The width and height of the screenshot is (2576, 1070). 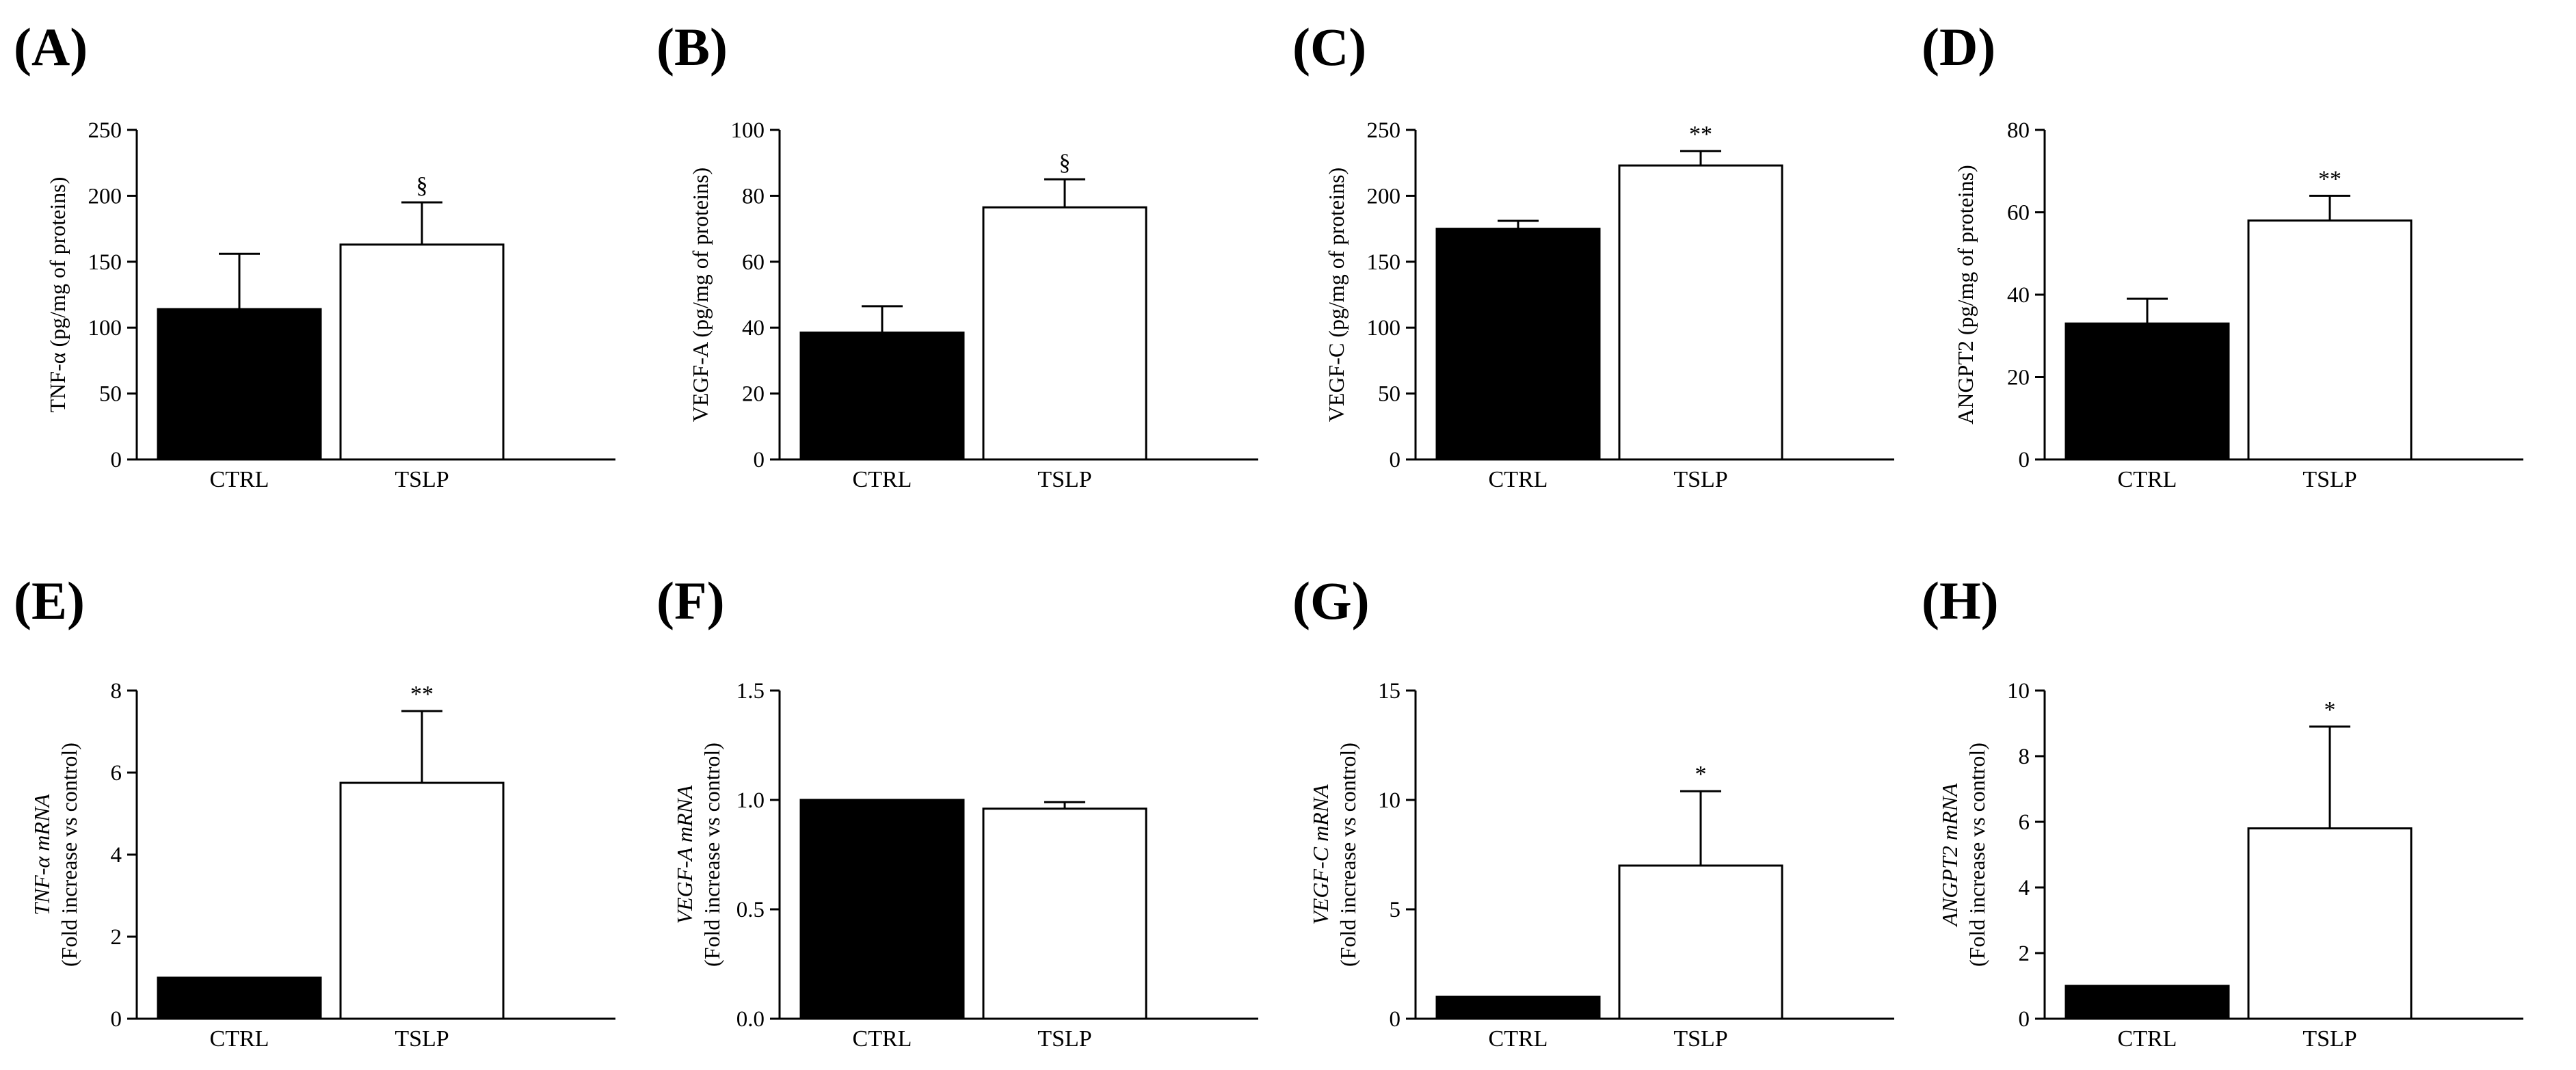 I want to click on panel-e-category-label: TSLP, so click(x=422, y=1039).